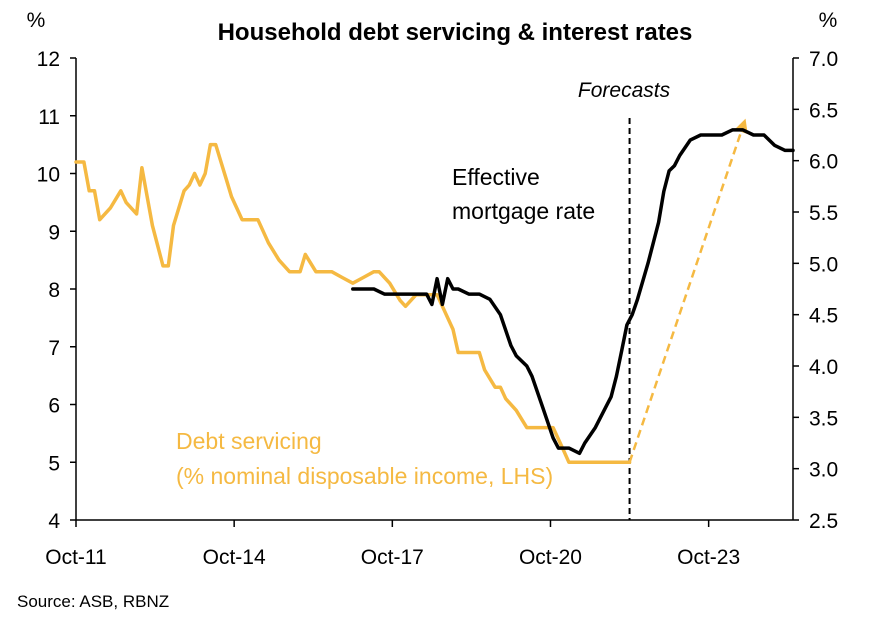 This screenshot has height=619, width=884. I want to click on right-tick-label: 4.5, so click(823, 316).